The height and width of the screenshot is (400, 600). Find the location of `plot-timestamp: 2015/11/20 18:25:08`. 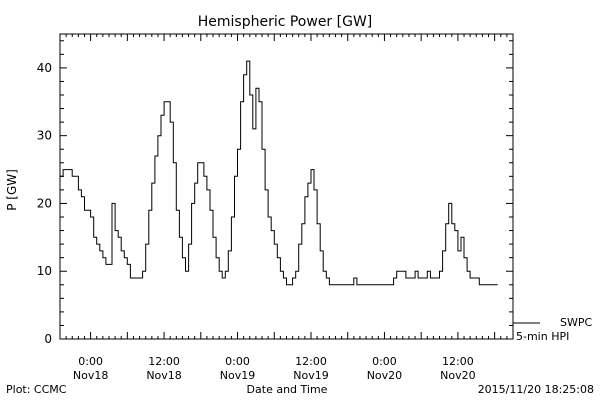

plot-timestamp: 2015/11/20 18:25:08 is located at coordinates (536, 389).